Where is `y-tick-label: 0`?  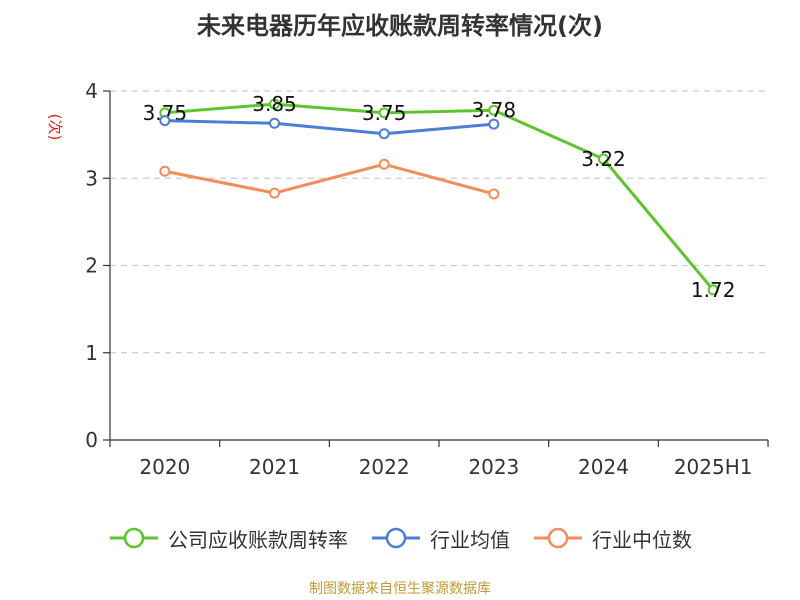 y-tick-label: 0 is located at coordinates (91, 440).